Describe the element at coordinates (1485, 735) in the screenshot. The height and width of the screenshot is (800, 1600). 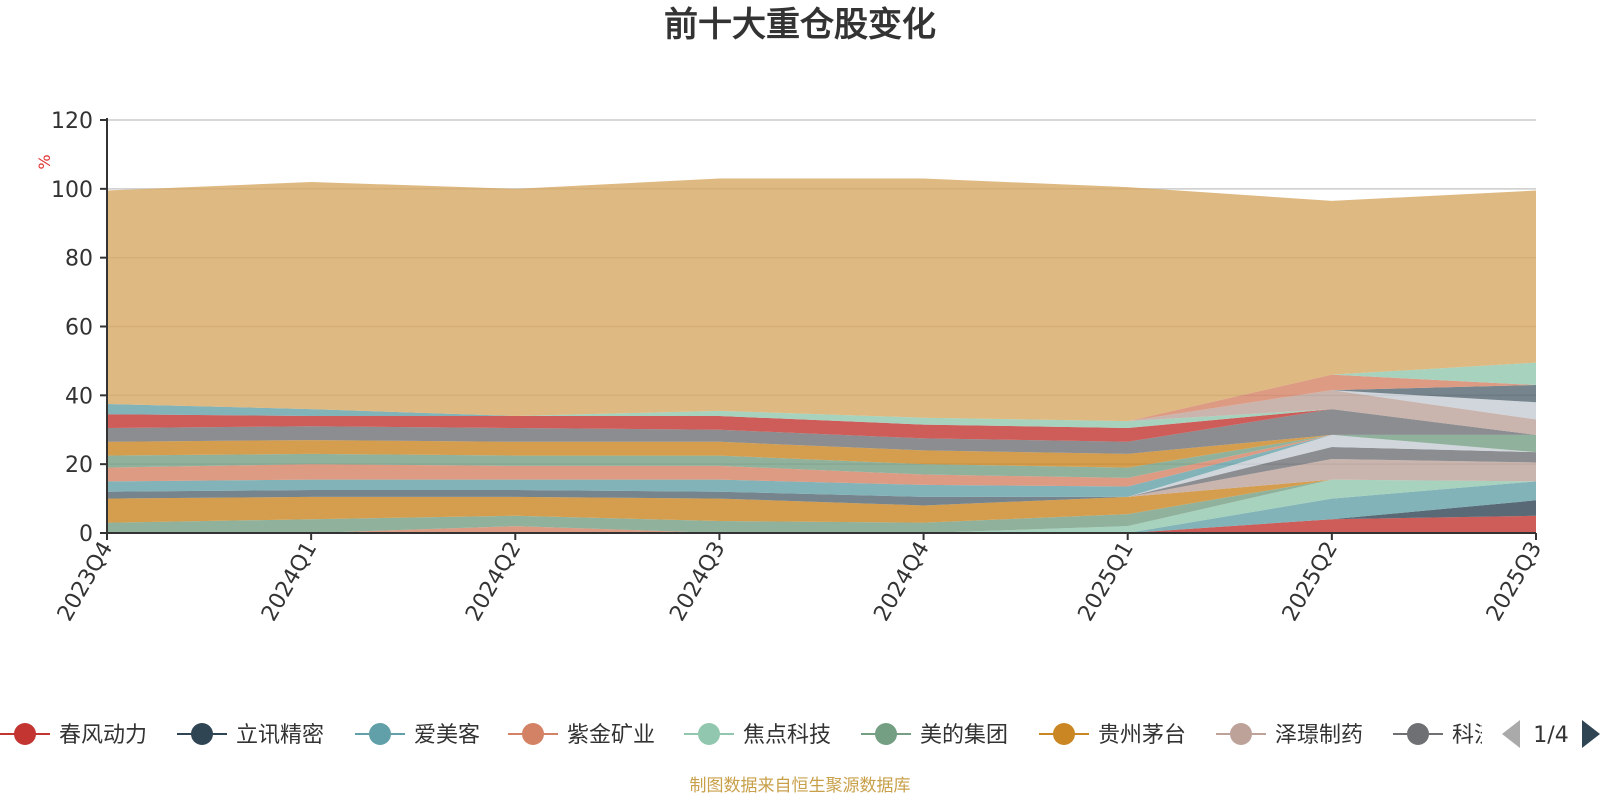
I see `legend-label: 科沃斯` at that location.